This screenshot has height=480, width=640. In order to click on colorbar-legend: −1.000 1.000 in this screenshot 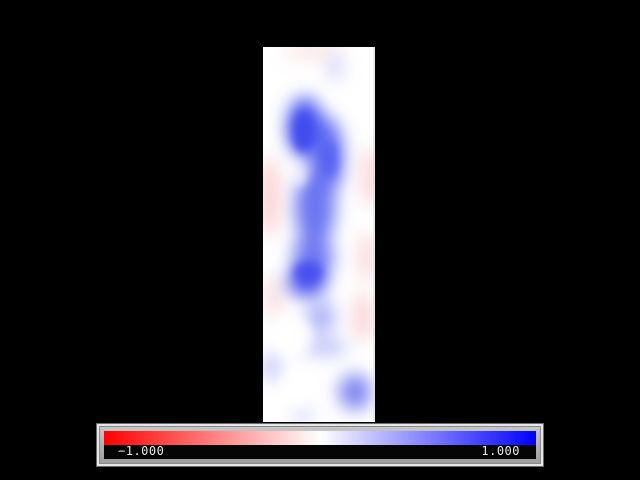, I will do `click(320, 445)`.